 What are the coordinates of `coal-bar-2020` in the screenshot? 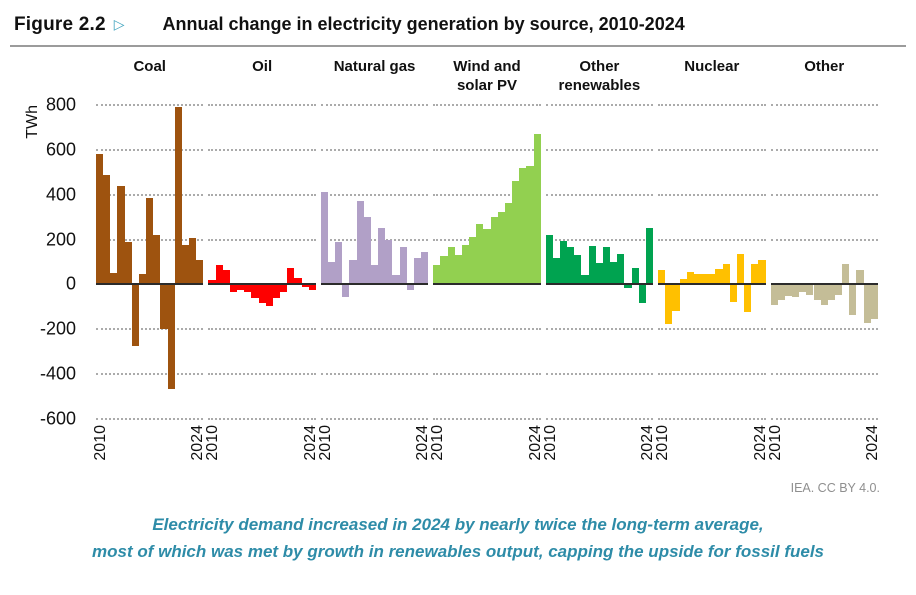 It's located at (171, 336).